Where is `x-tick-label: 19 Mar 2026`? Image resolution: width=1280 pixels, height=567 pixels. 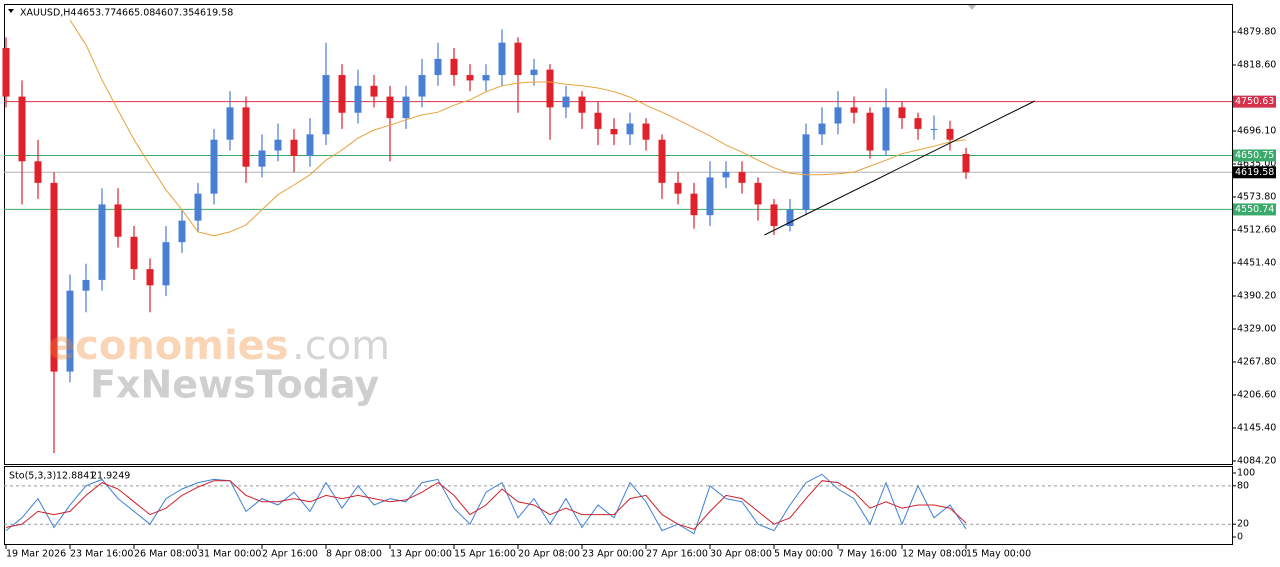
x-tick-label: 19 Mar 2026 is located at coordinates (36, 554).